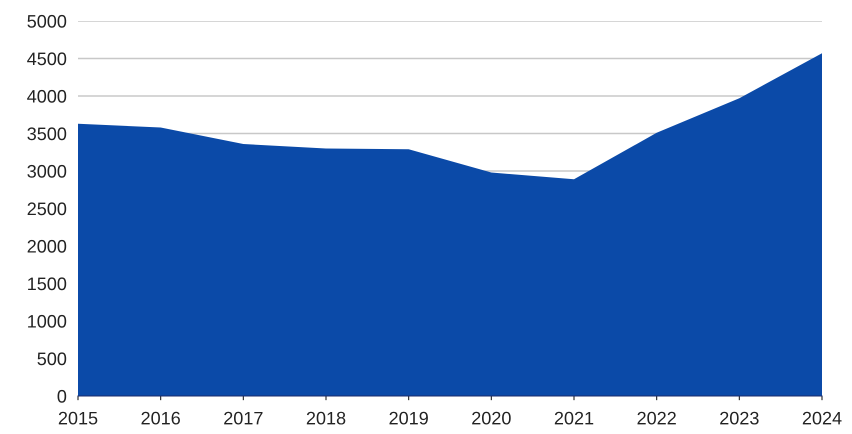  What do you see at coordinates (574, 418) in the screenshot?
I see `x-tick-label: 2021` at bounding box center [574, 418].